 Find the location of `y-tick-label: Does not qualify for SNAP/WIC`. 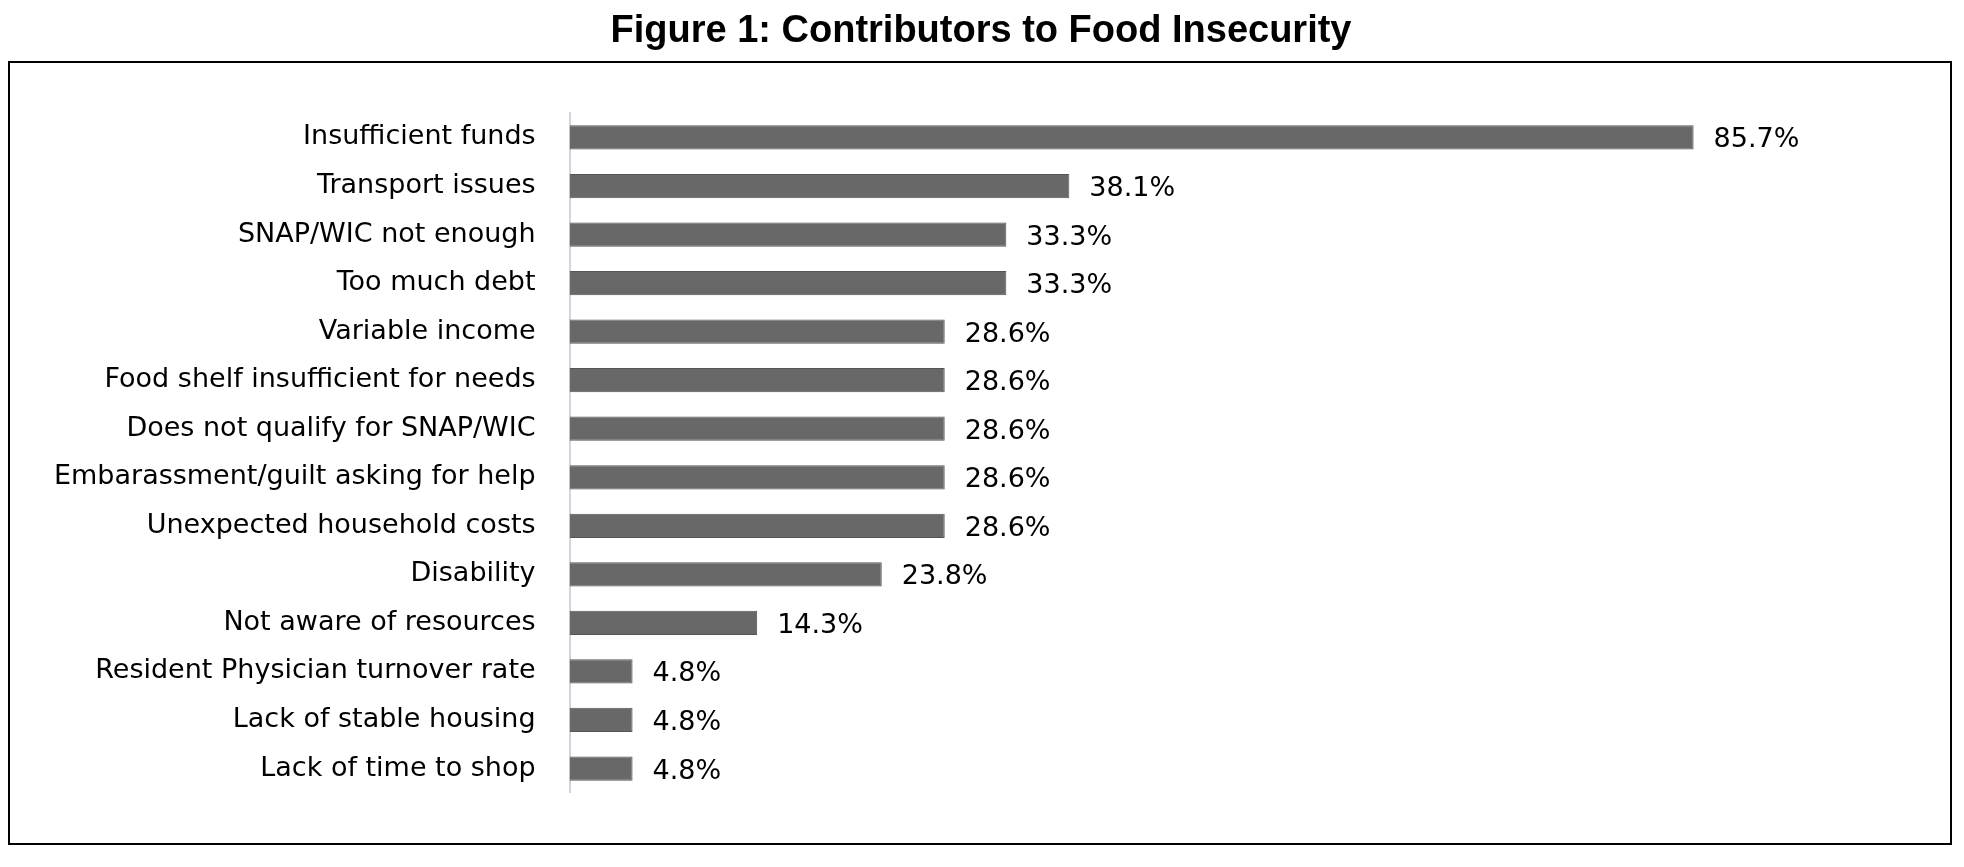

y-tick-label: Does not qualify for SNAP/WIC is located at coordinates (331, 426).